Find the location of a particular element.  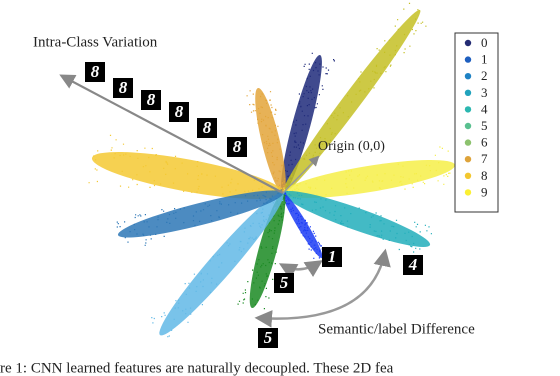

legend-box is located at coordinates (476, 122).